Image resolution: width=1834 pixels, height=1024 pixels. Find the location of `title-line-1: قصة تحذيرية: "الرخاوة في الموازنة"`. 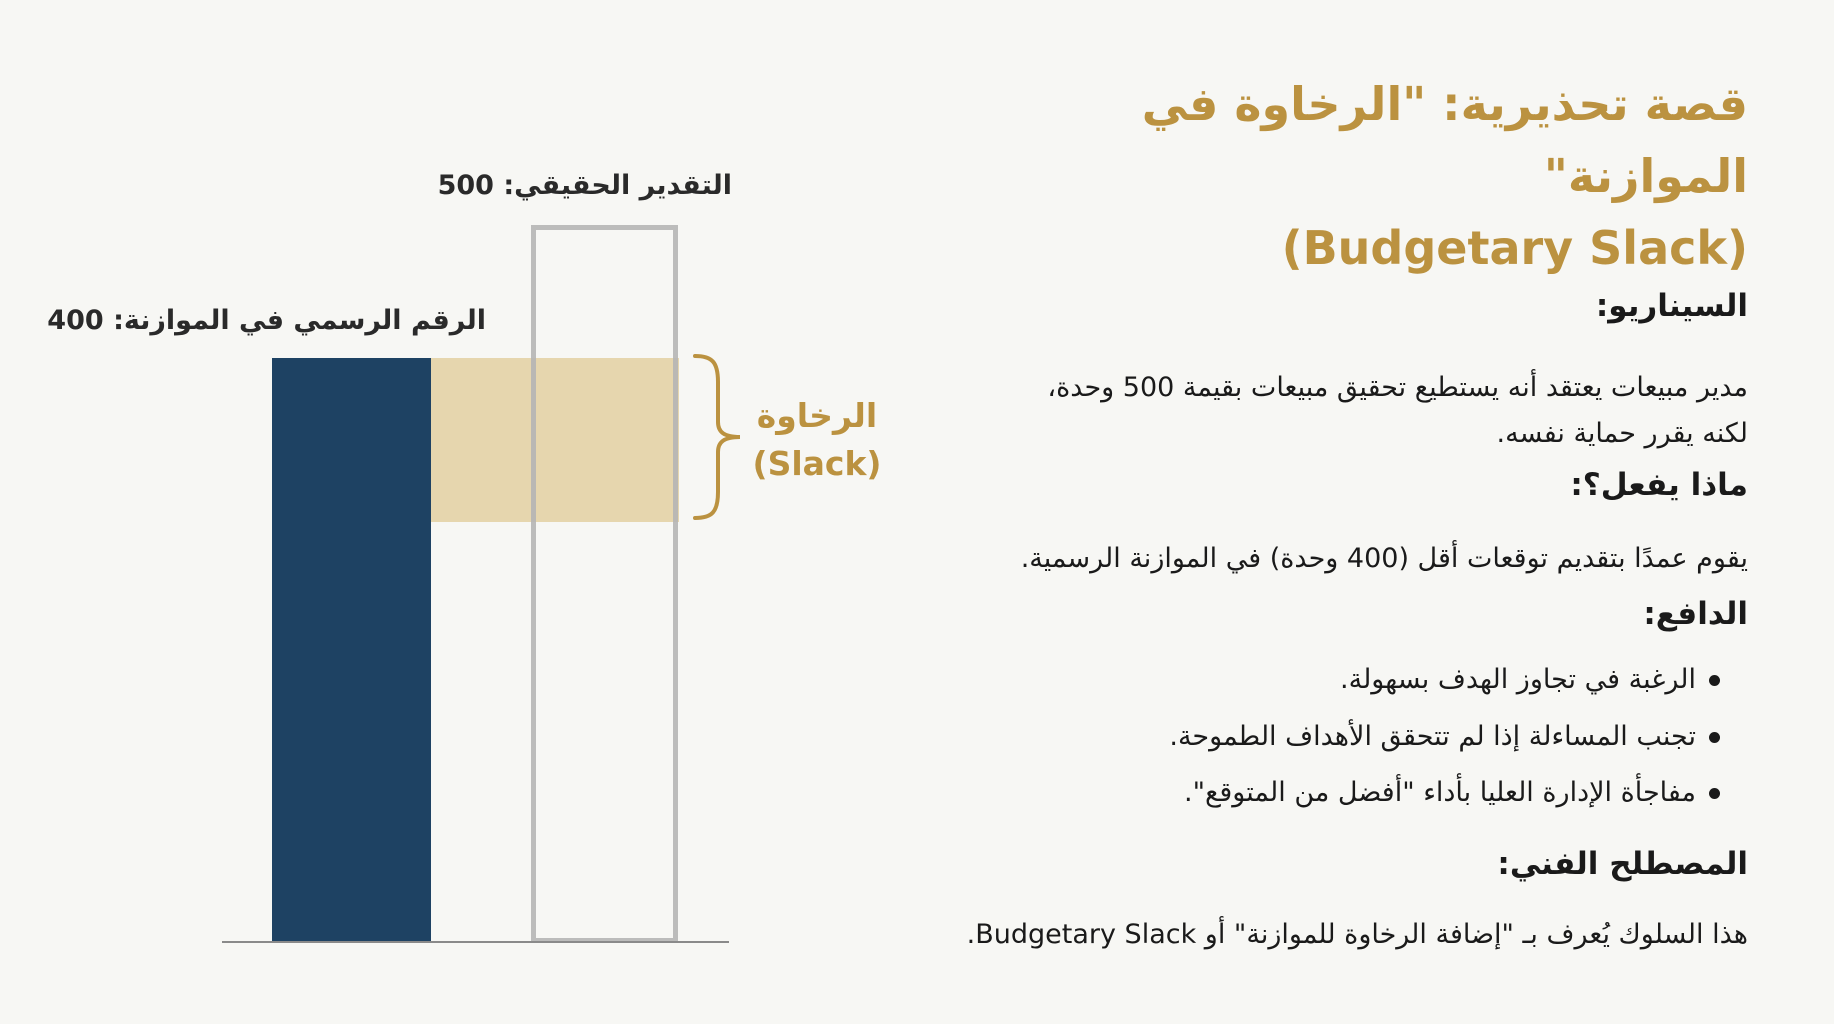

title-line-1: قصة تحذيرية: "الرخاوة في الموازنة" is located at coordinates (1444, 140).